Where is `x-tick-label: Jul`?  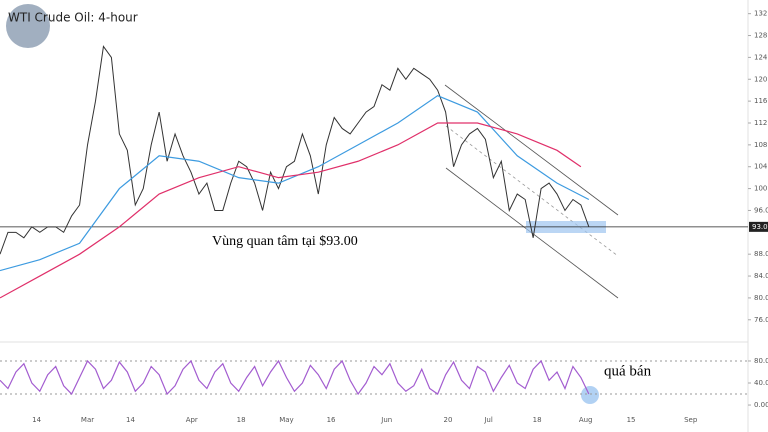
x-tick-label: Jul is located at coordinates (488, 420).